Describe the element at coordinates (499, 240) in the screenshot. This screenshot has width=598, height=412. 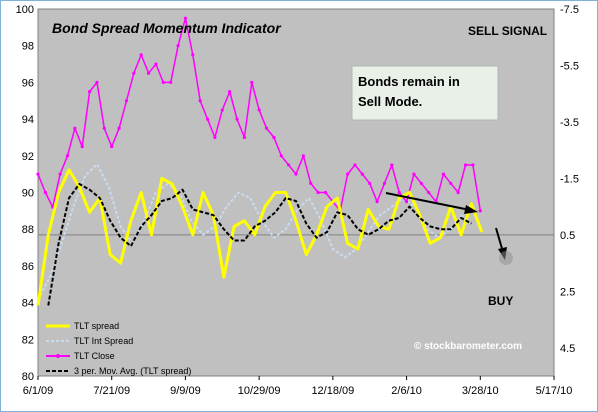
I see `buy-arrow` at that location.